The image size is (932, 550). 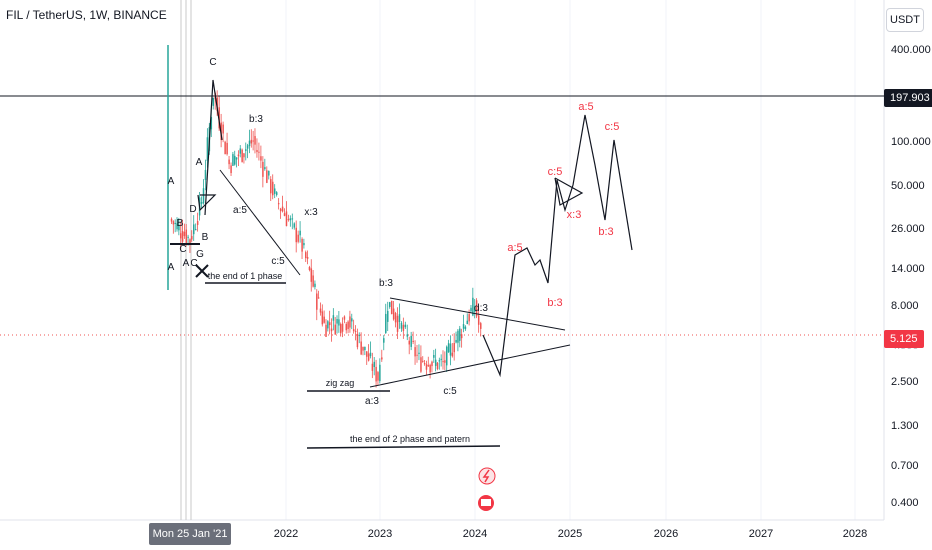 What do you see at coordinates (486, 502) in the screenshot?
I see `flag-icon-glyph` at bounding box center [486, 502].